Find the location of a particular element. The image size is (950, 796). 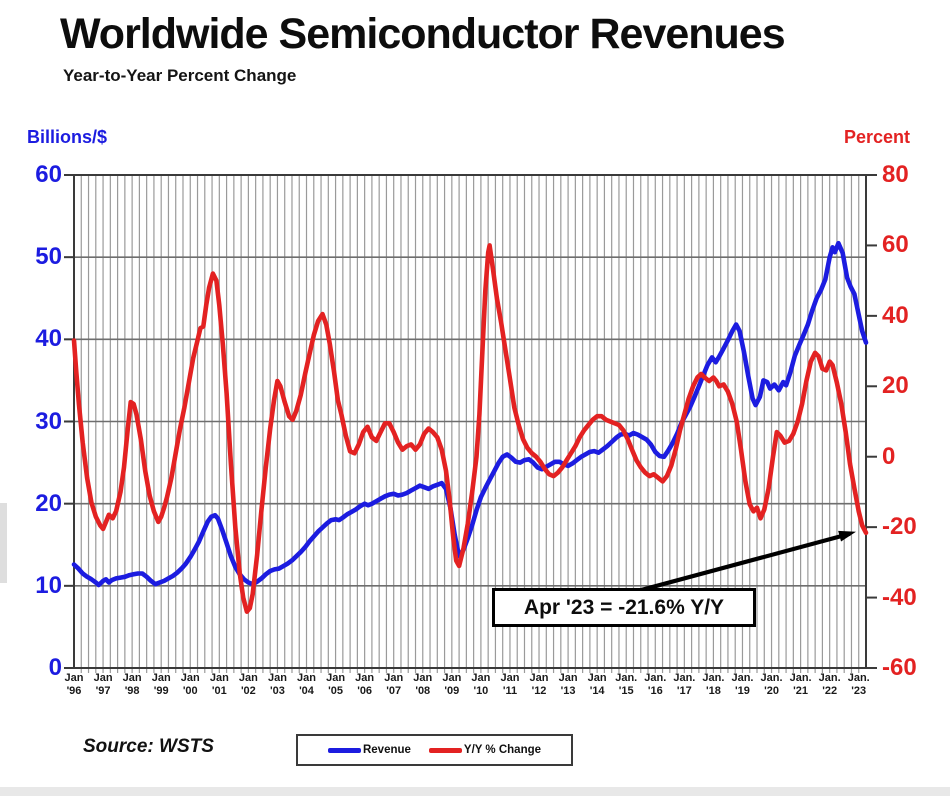

x-axis-tick-label: Jan '10 is located at coordinates (481, 684).